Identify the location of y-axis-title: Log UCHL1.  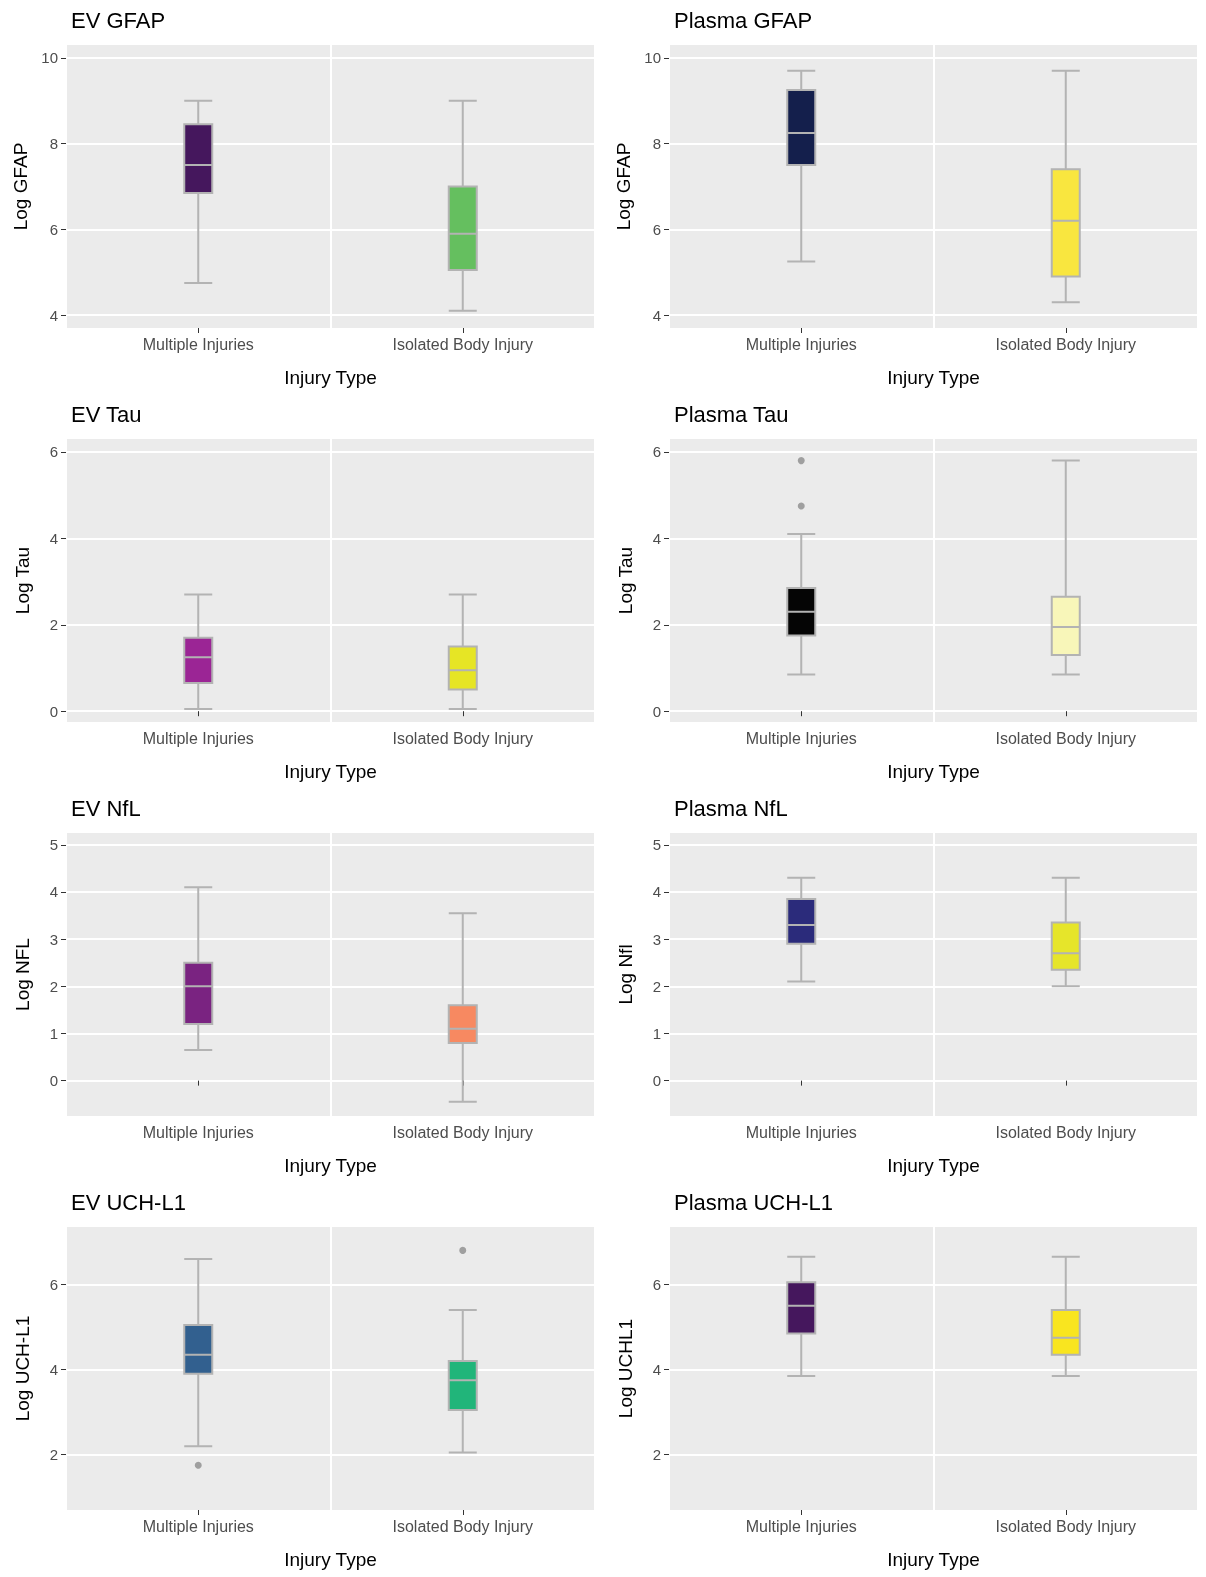
(625, 1368).